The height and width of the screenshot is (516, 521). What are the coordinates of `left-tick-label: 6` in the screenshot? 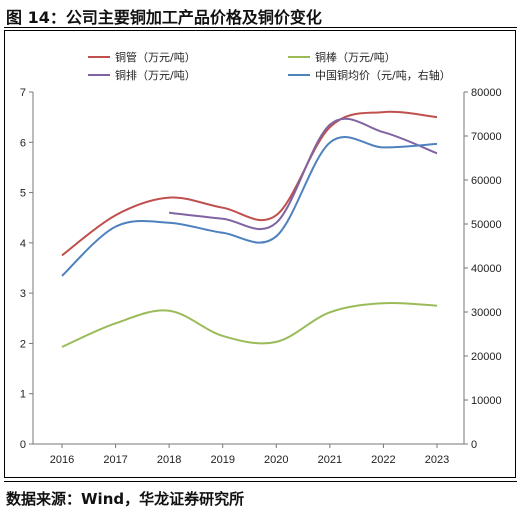 It's located at (23, 143).